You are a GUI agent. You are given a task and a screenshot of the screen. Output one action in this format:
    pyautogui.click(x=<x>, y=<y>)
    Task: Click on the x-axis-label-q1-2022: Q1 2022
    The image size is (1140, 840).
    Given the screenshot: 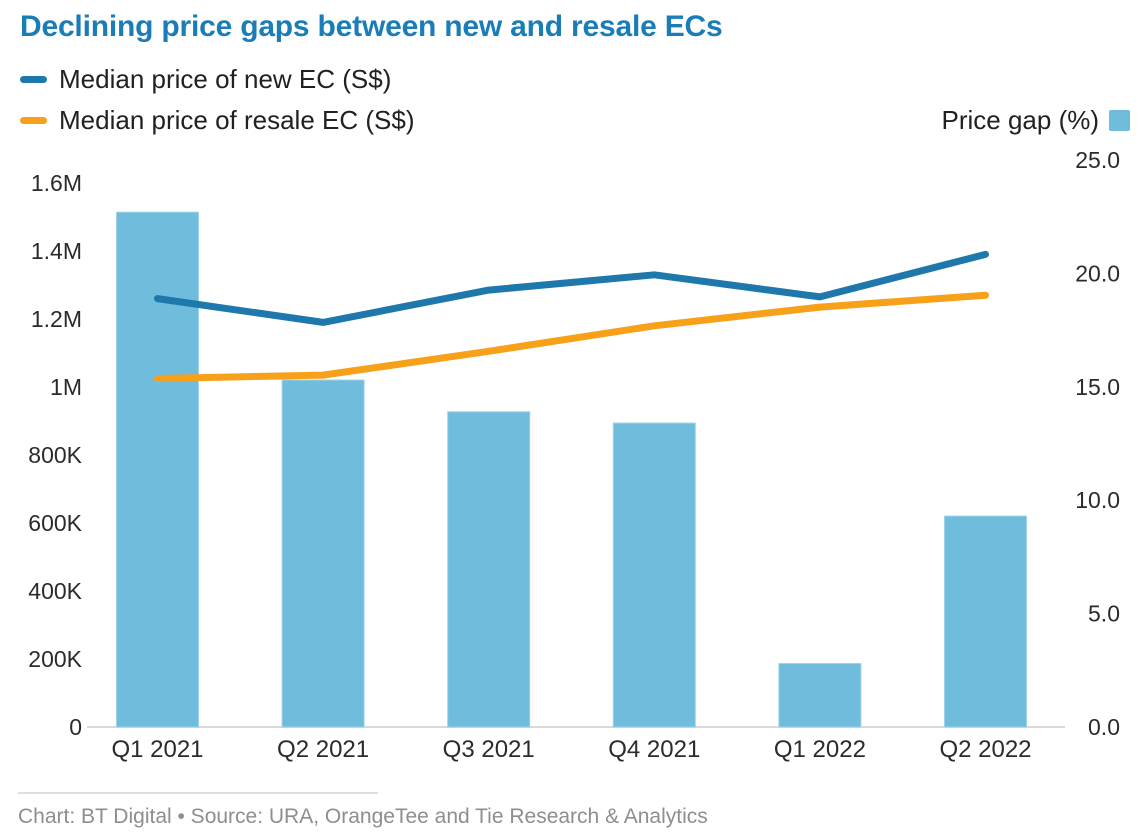 What is the action you would take?
    pyautogui.click(x=820, y=749)
    